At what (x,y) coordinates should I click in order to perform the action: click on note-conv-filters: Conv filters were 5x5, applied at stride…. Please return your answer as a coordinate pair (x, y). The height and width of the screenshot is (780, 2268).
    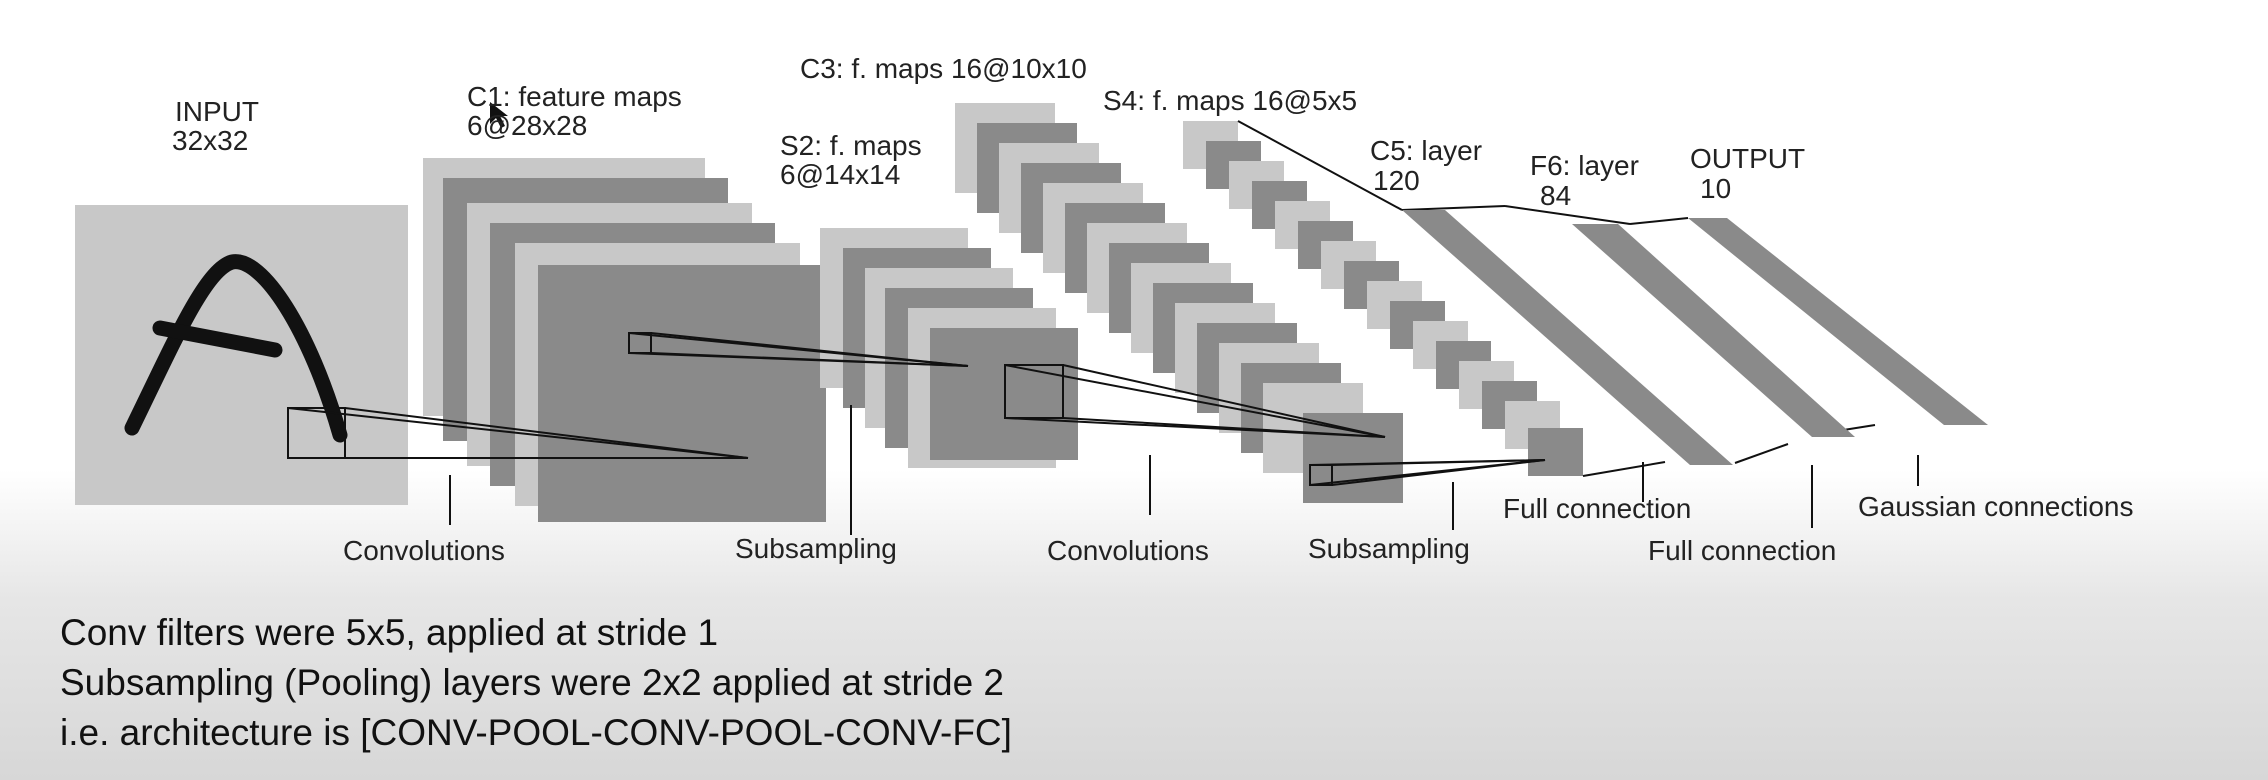
    Looking at the image, I should click on (389, 632).